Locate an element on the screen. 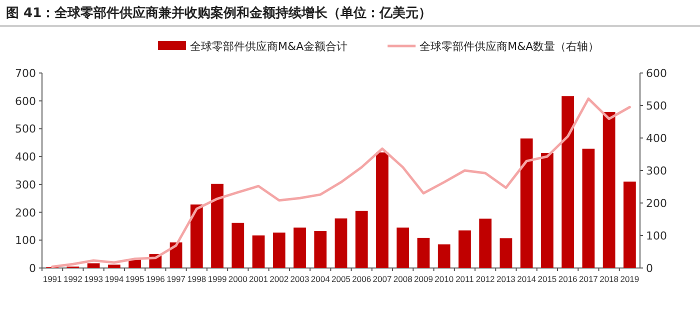 The height and width of the screenshot is (333, 700). y-tick-label: 300 is located at coordinates (25, 185).